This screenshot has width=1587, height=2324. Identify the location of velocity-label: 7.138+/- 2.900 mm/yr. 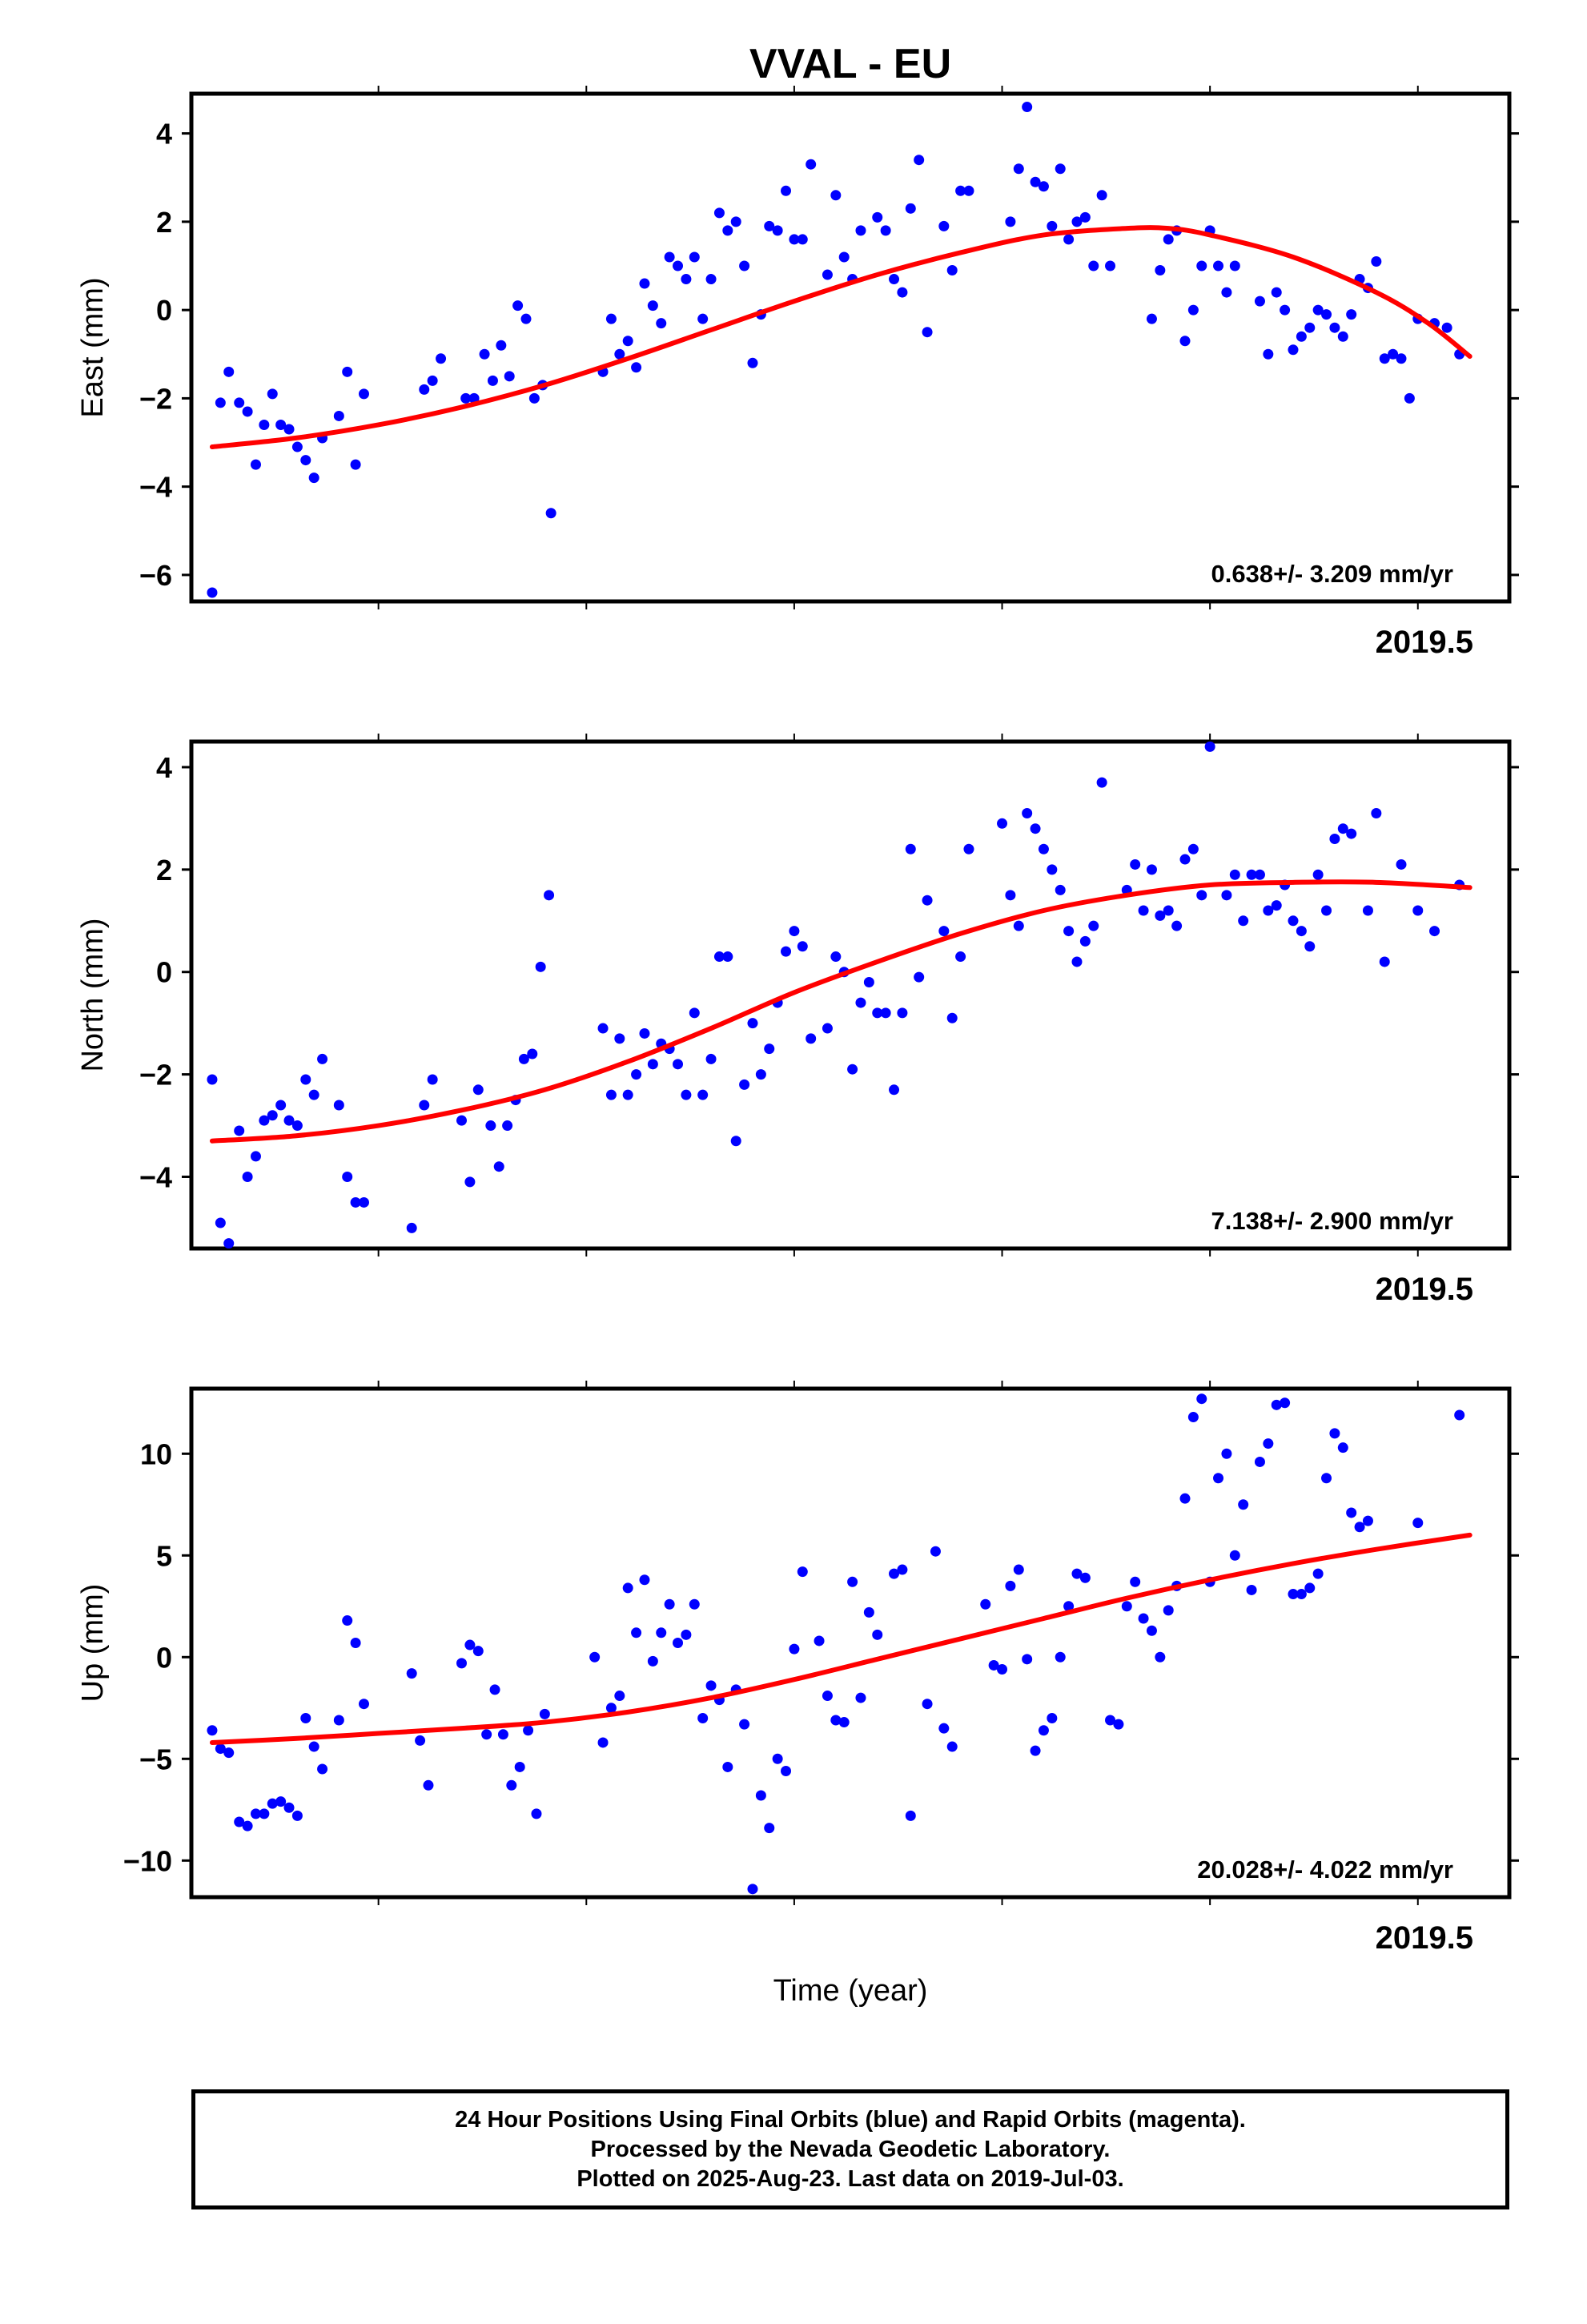
(1332, 1221).